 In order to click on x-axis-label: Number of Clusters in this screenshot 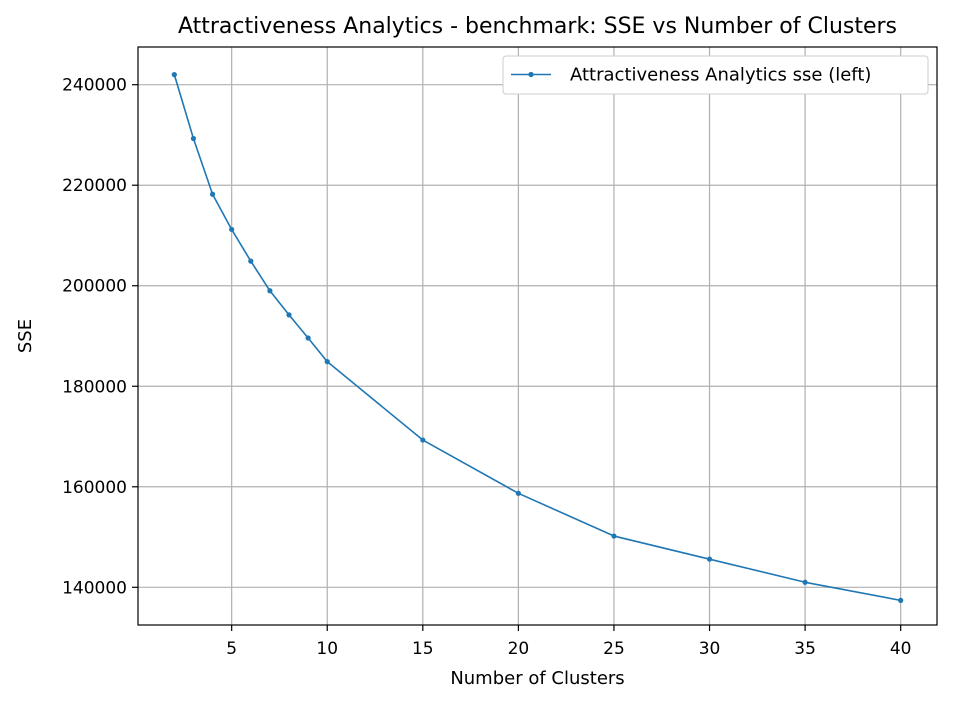, I will do `click(537, 678)`.